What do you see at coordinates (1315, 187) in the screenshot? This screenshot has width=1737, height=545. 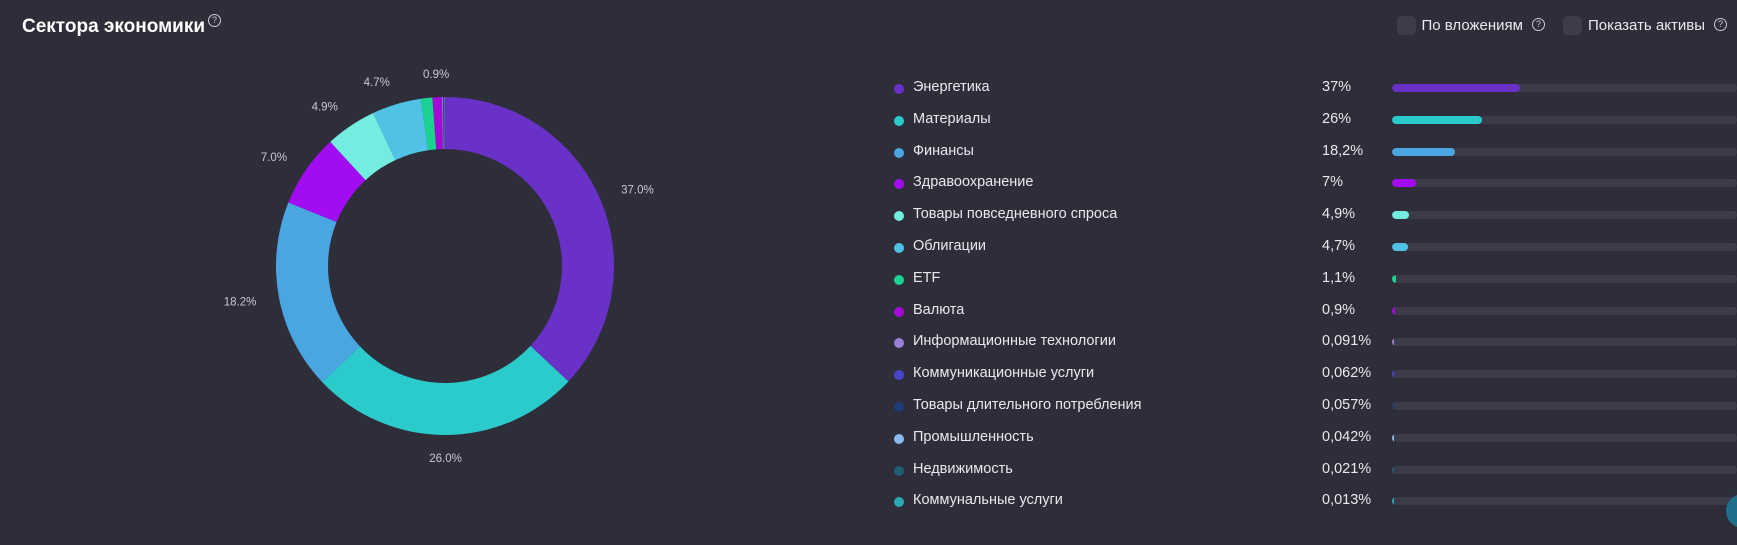 I see `legend-row: Здравоохранение 7%` at bounding box center [1315, 187].